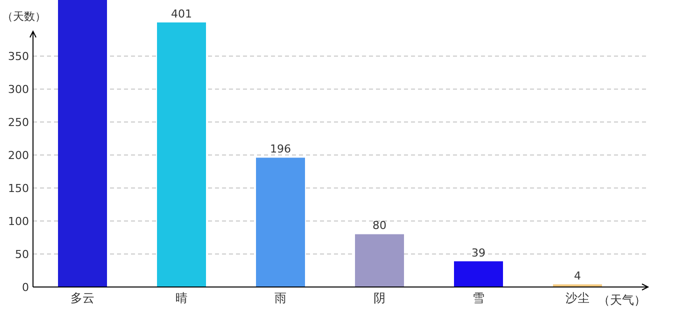  I want to click on y-tick-label: 100, so click(18, 221).